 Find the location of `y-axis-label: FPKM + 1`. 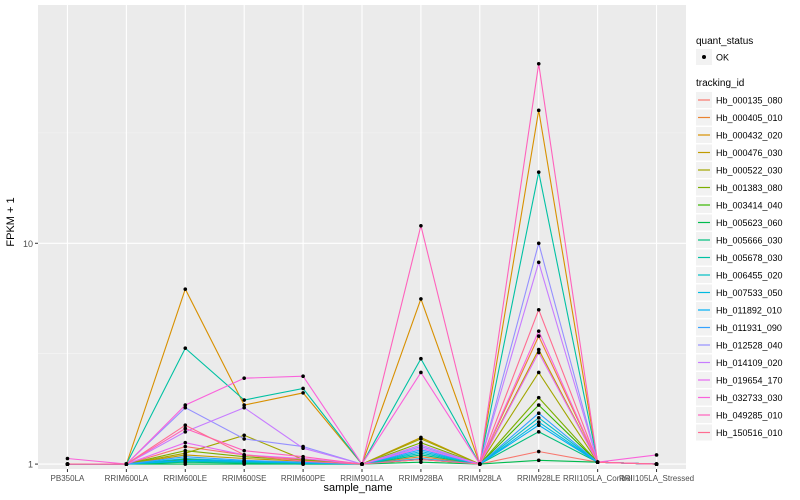

y-axis-label: FPKM + 1 is located at coordinates (11, 221).